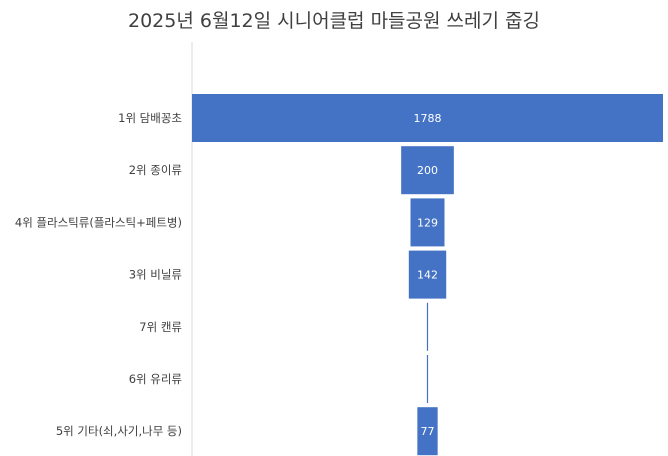  I want to click on data-label-7: 77, so click(428, 431).